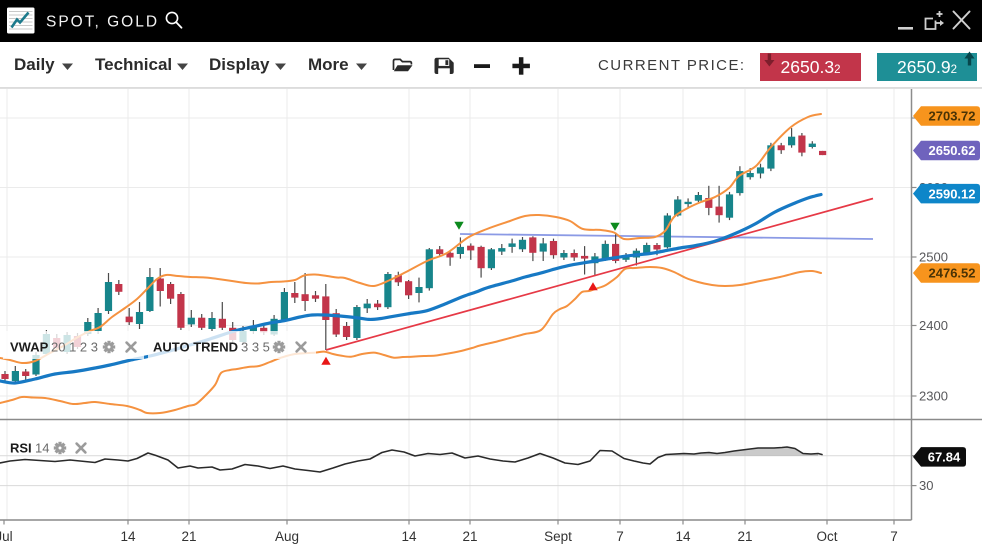 The height and width of the screenshot is (555, 982). What do you see at coordinates (102, 22) in the screenshot?
I see `svg-text: SPOT, GOLD` at bounding box center [102, 22].